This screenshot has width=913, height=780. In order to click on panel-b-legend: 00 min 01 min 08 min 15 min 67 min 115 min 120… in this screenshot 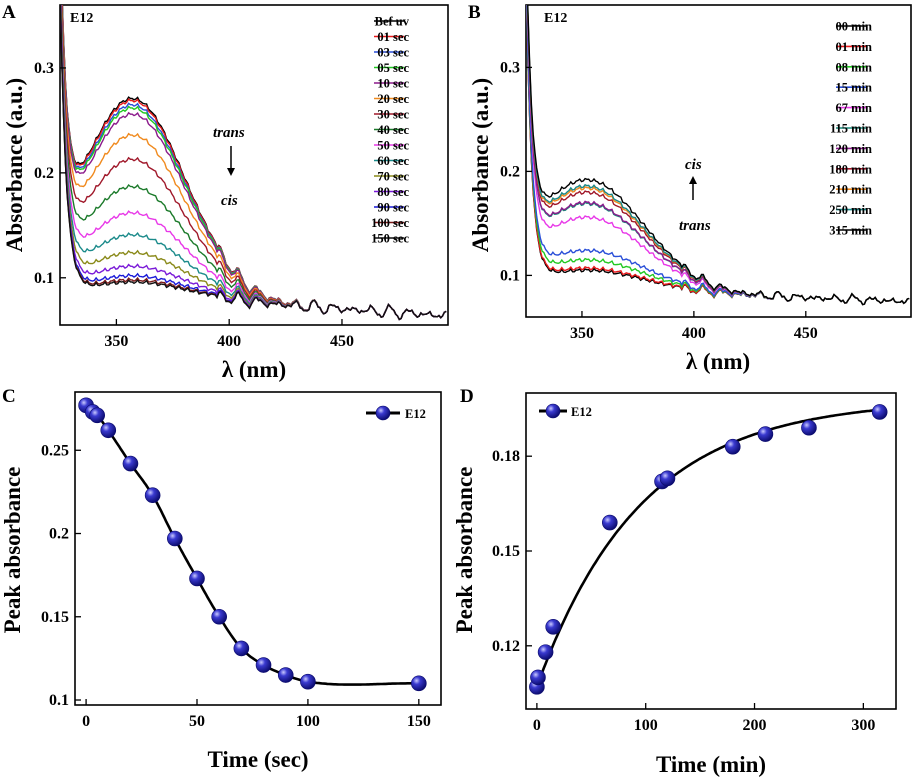, I will do `click(850, 129)`.